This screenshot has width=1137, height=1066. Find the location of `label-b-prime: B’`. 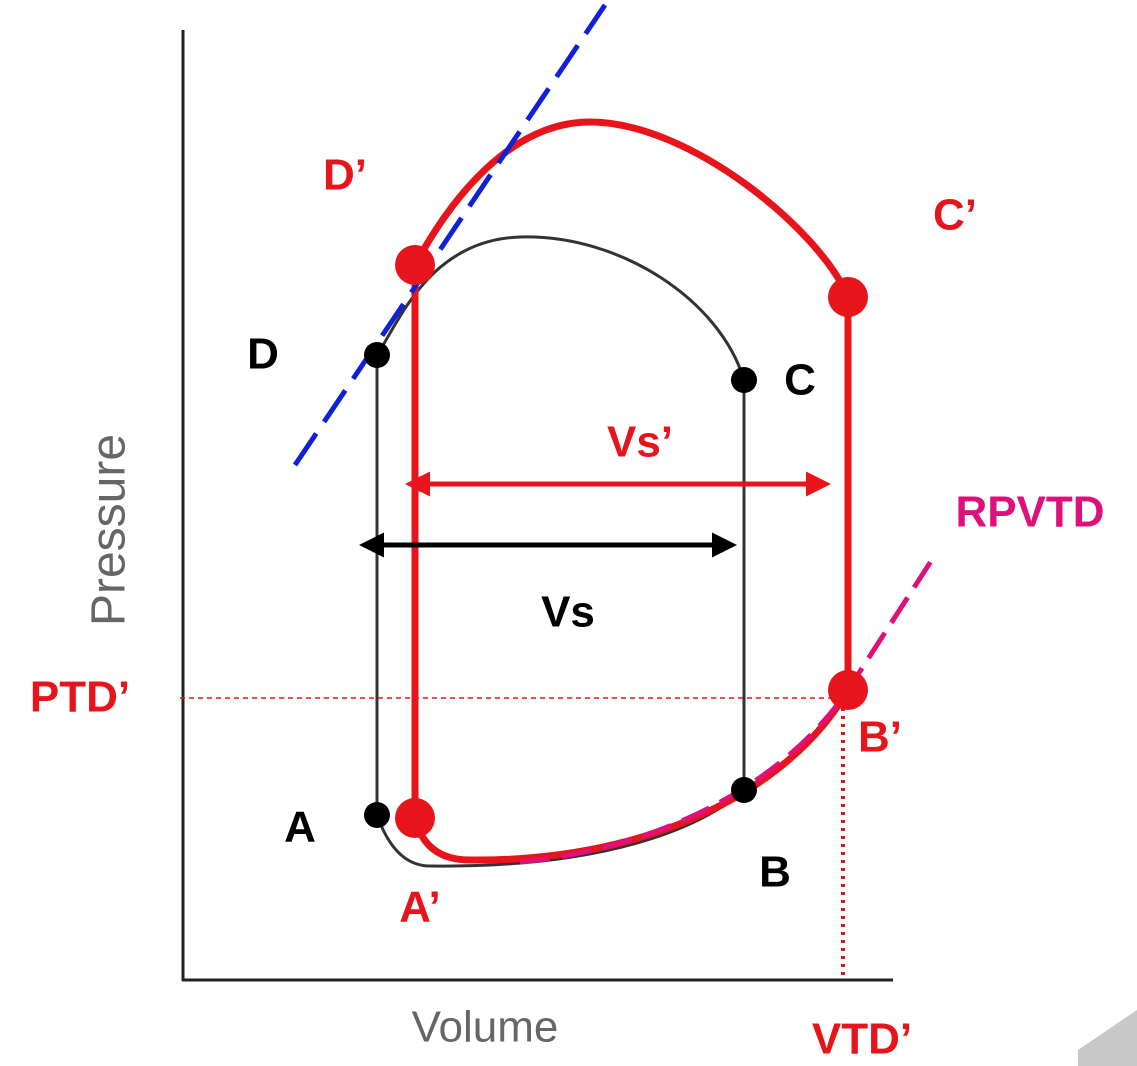

label-b-prime: B’ is located at coordinates (880, 737).